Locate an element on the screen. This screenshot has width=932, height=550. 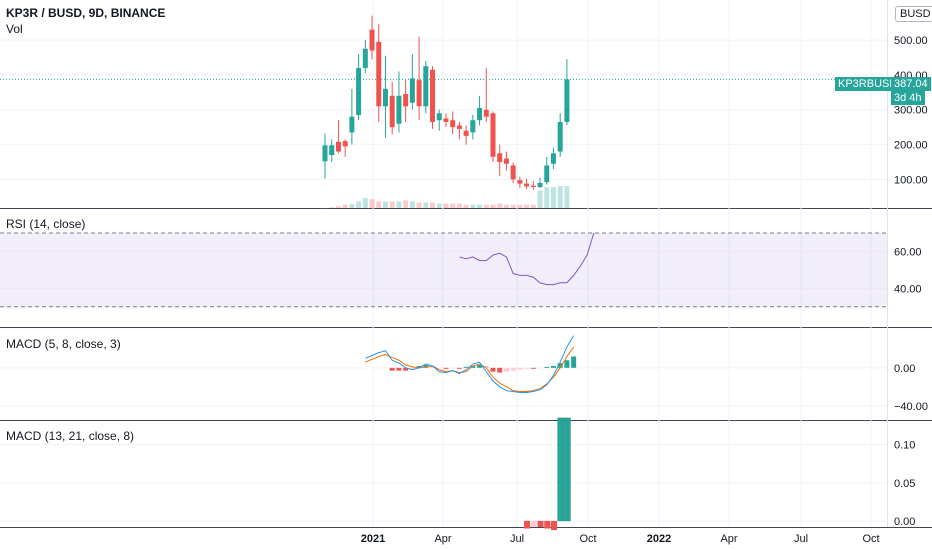
rsi-line is located at coordinates (527, 259).